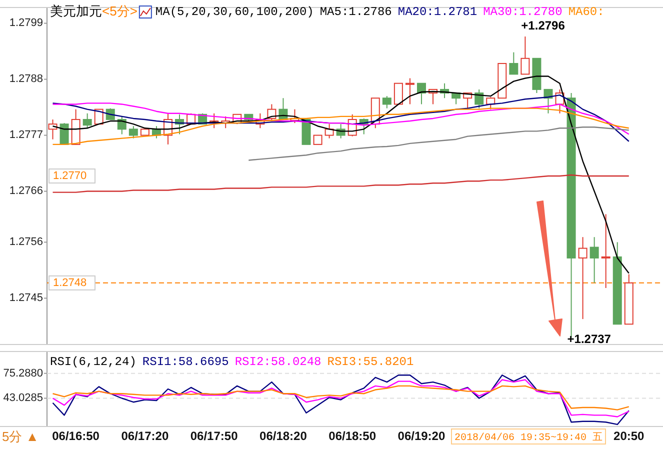  I want to click on chart-title: 美元加元, so click(76, 10).